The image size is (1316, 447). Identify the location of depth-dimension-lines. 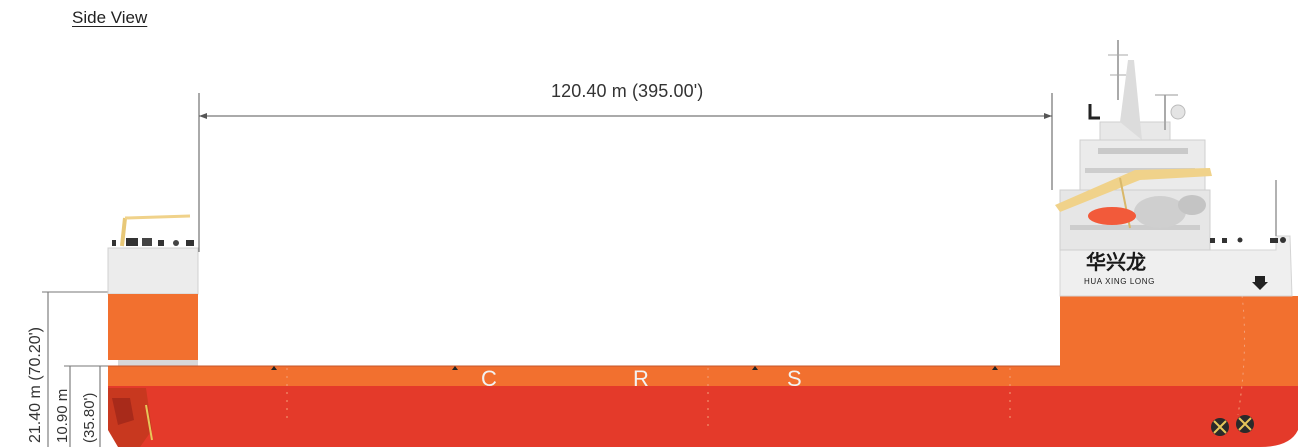
(75, 369).